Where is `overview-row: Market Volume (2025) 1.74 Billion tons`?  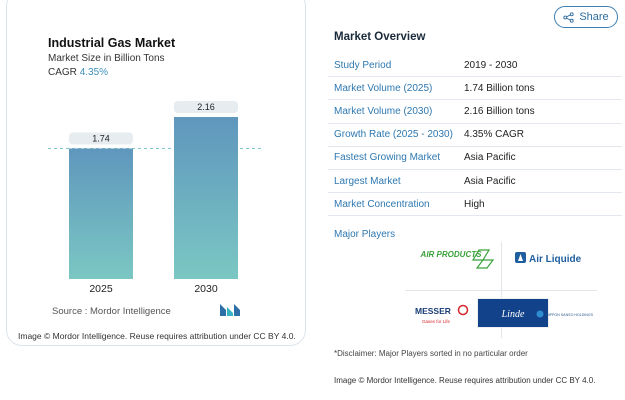 overview-row: Market Volume (2025) 1.74 Billion tons is located at coordinates (475, 89).